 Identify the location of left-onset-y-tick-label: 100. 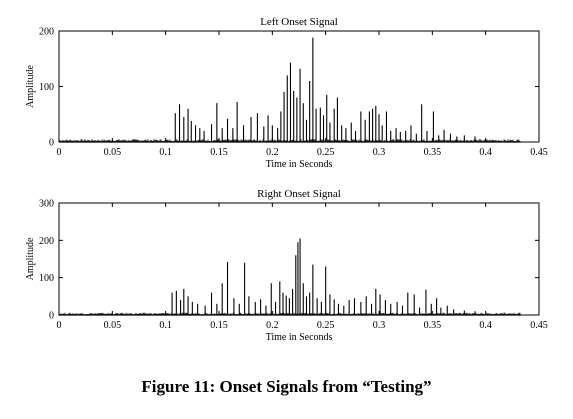
(46, 87).